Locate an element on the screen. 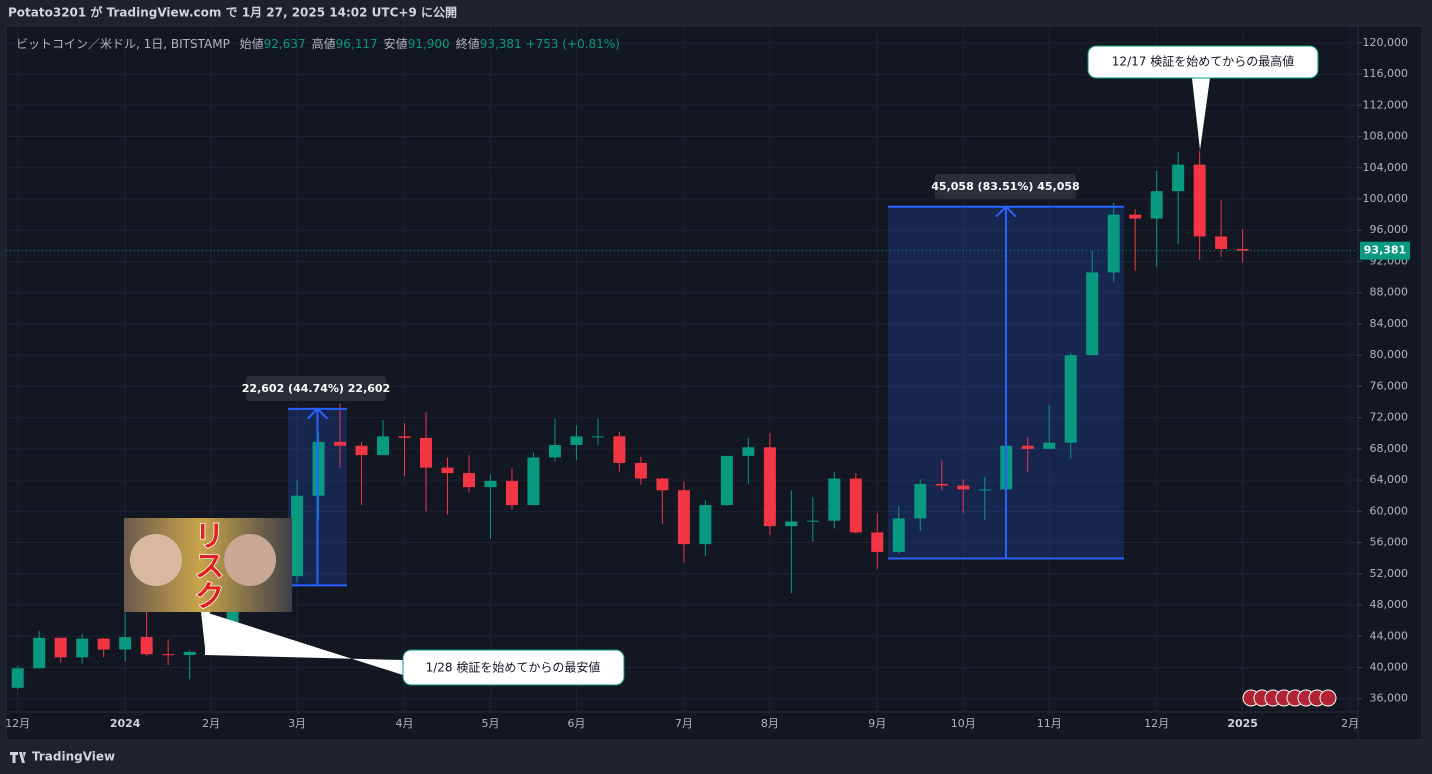 The height and width of the screenshot is (774, 1432). x-tick-label: 2025 is located at coordinates (1242, 723).